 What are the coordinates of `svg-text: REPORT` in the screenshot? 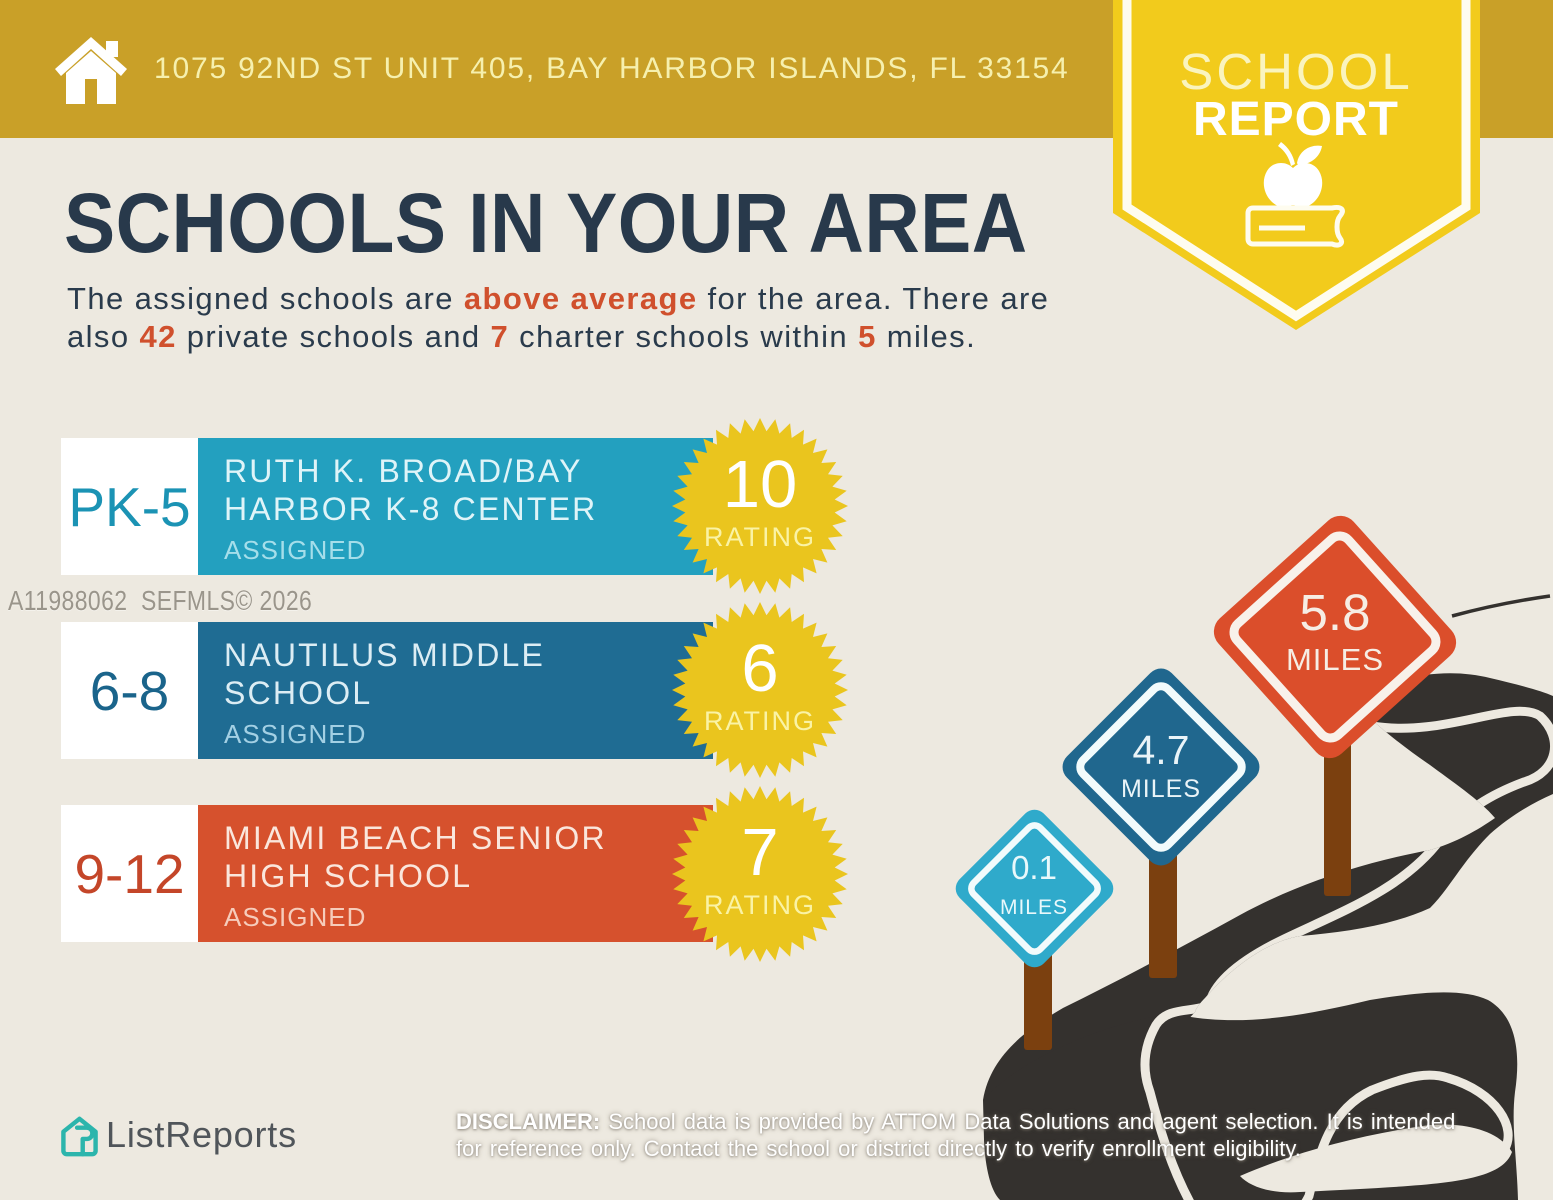 It's located at (1296, 119).